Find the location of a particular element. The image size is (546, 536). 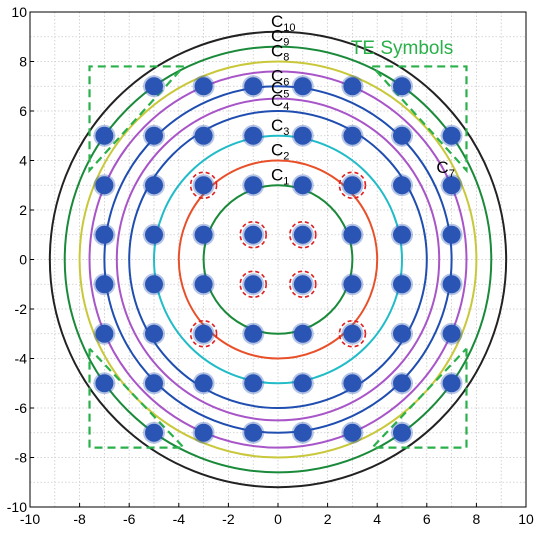

x-tick-label: 0 is located at coordinates (278, 519).